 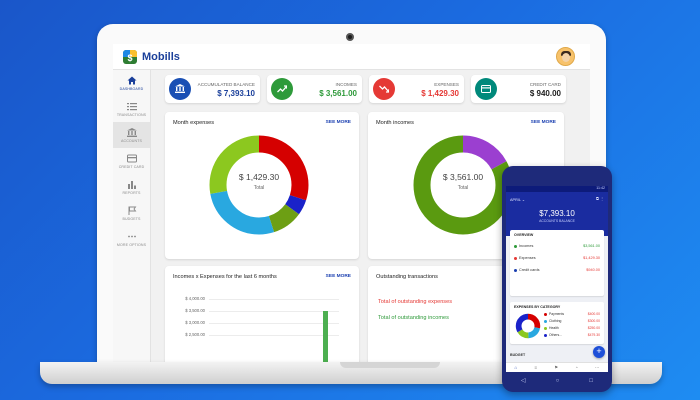 What do you see at coordinates (557, 380) in the screenshot?
I see `home-circle-icon: ○` at bounding box center [557, 380].